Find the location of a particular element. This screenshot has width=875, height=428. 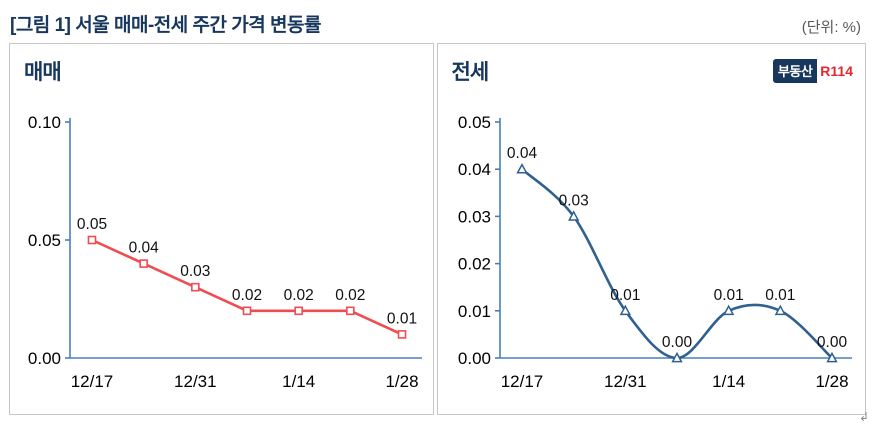

sales-panel-header: 매매 is located at coordinates (221, 66).